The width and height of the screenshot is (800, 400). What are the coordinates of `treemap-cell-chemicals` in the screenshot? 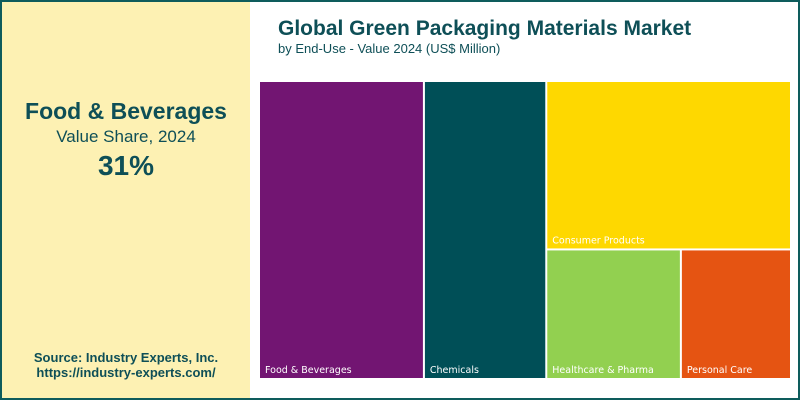 It's located at (485, 230).